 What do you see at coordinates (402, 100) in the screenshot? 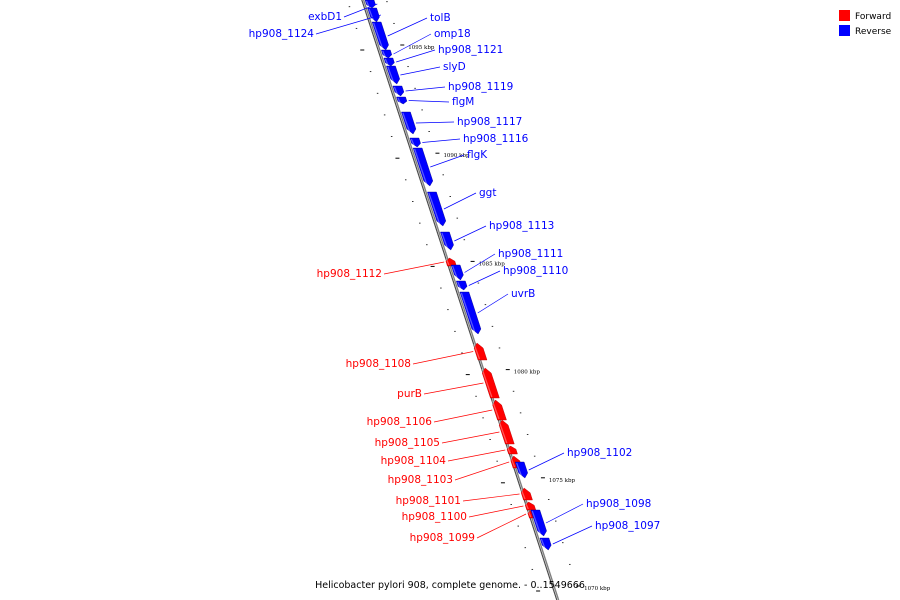
I see `gene-flgM` at bounding box center [402, 100].